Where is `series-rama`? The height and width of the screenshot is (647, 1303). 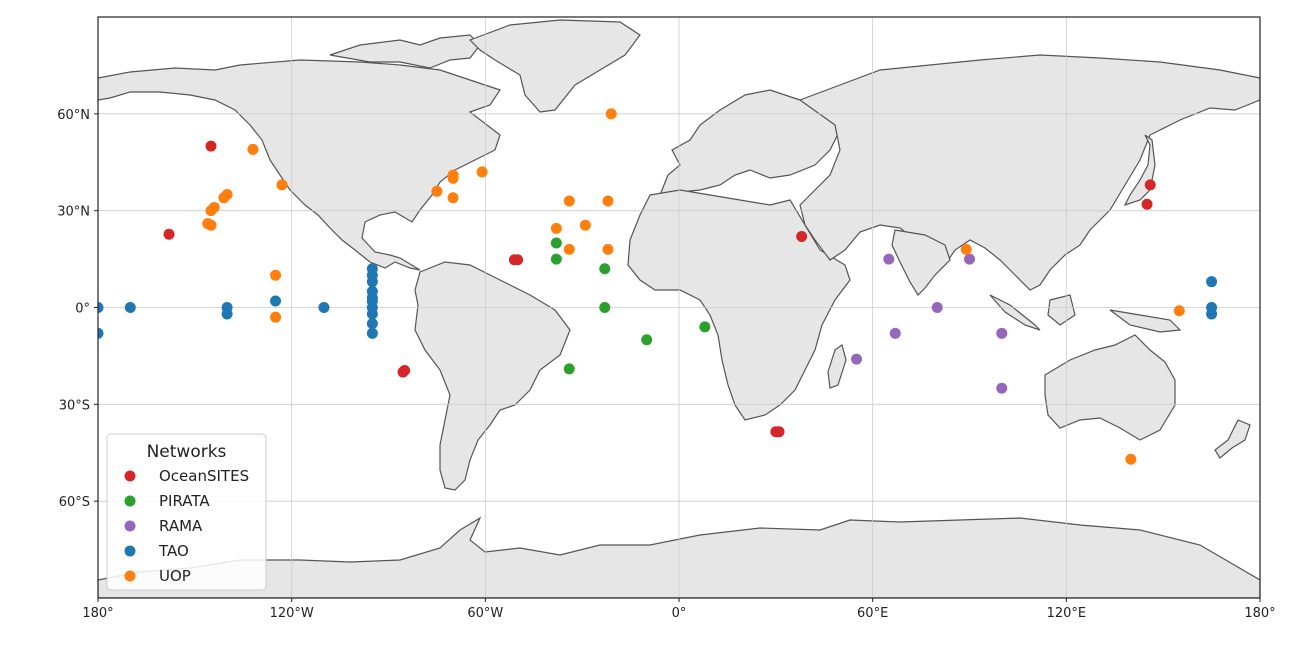
series-rama is located at coordinates (929, 323).